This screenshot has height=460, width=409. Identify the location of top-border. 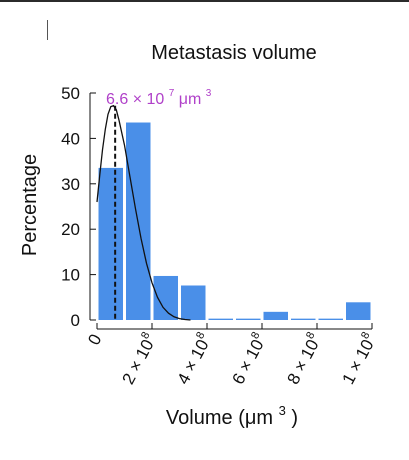
(204, 1).